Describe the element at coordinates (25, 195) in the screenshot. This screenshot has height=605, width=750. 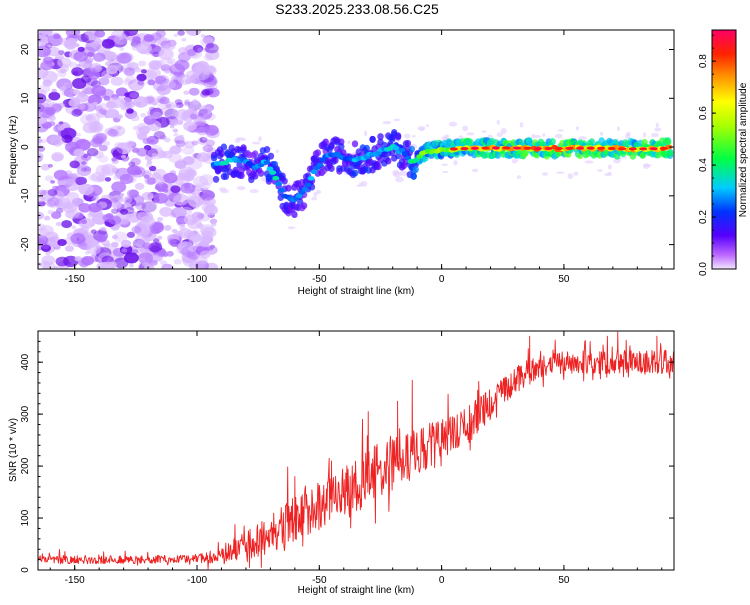
I see `y-tick-label: -10` at that location.